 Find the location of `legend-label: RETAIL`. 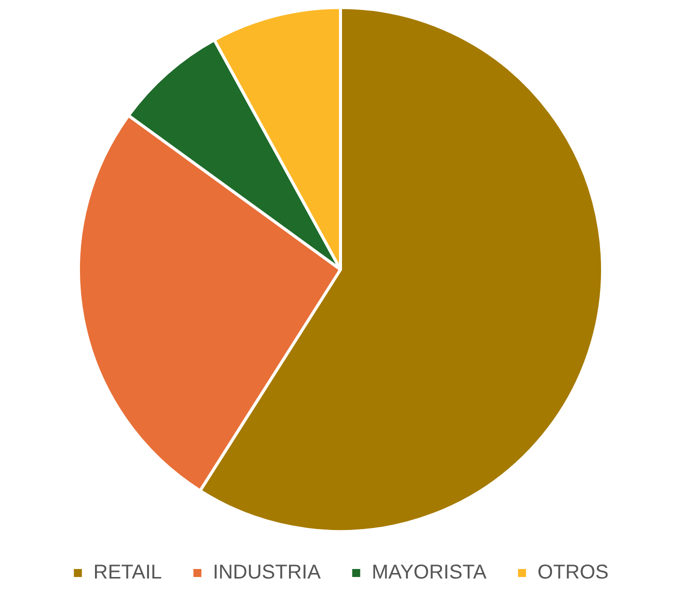

legend-label: RETAIL is located at coordinates (127, 573).